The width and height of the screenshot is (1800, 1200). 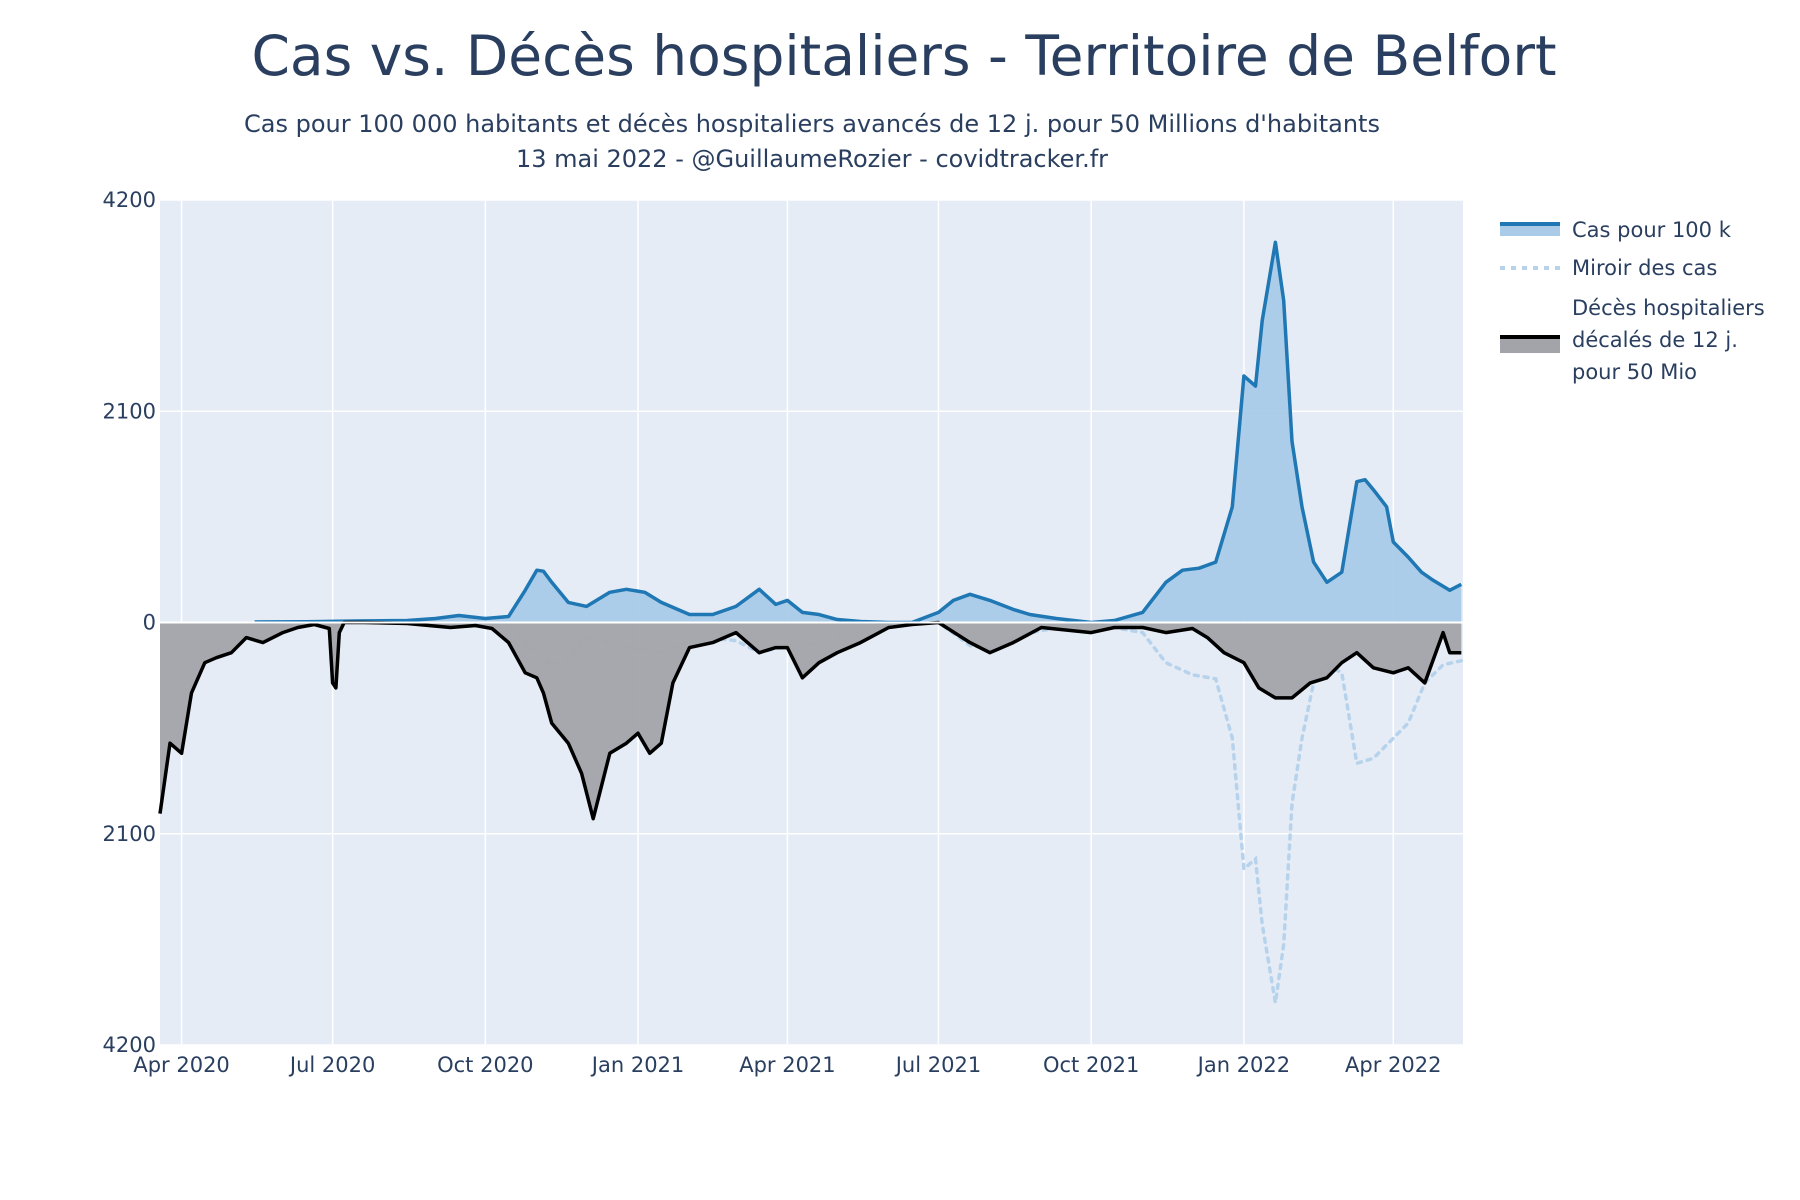 What do you see at coordinates (1644, 268) in the screenshot?
I see `legend-label: Miroir des cas` at bounding box center [1644, 268].